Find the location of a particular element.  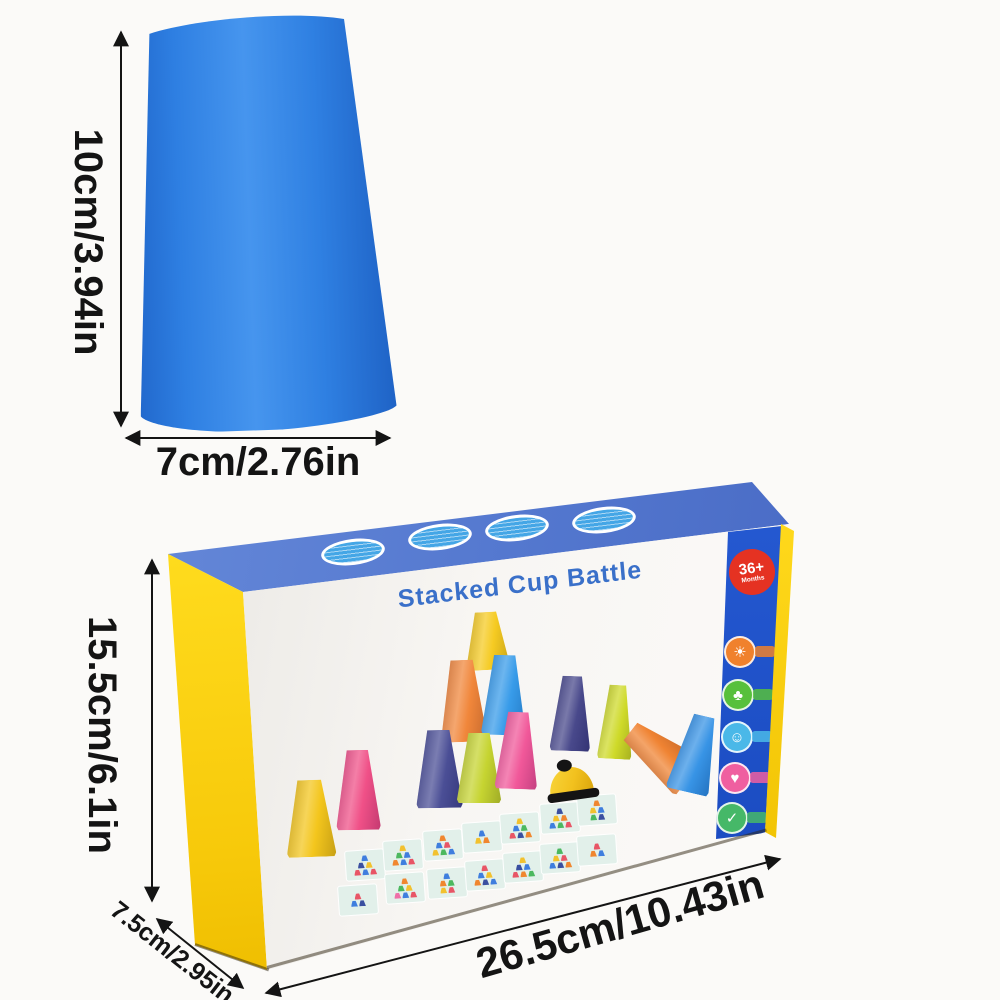

bell is located at coordinates (572, 779).